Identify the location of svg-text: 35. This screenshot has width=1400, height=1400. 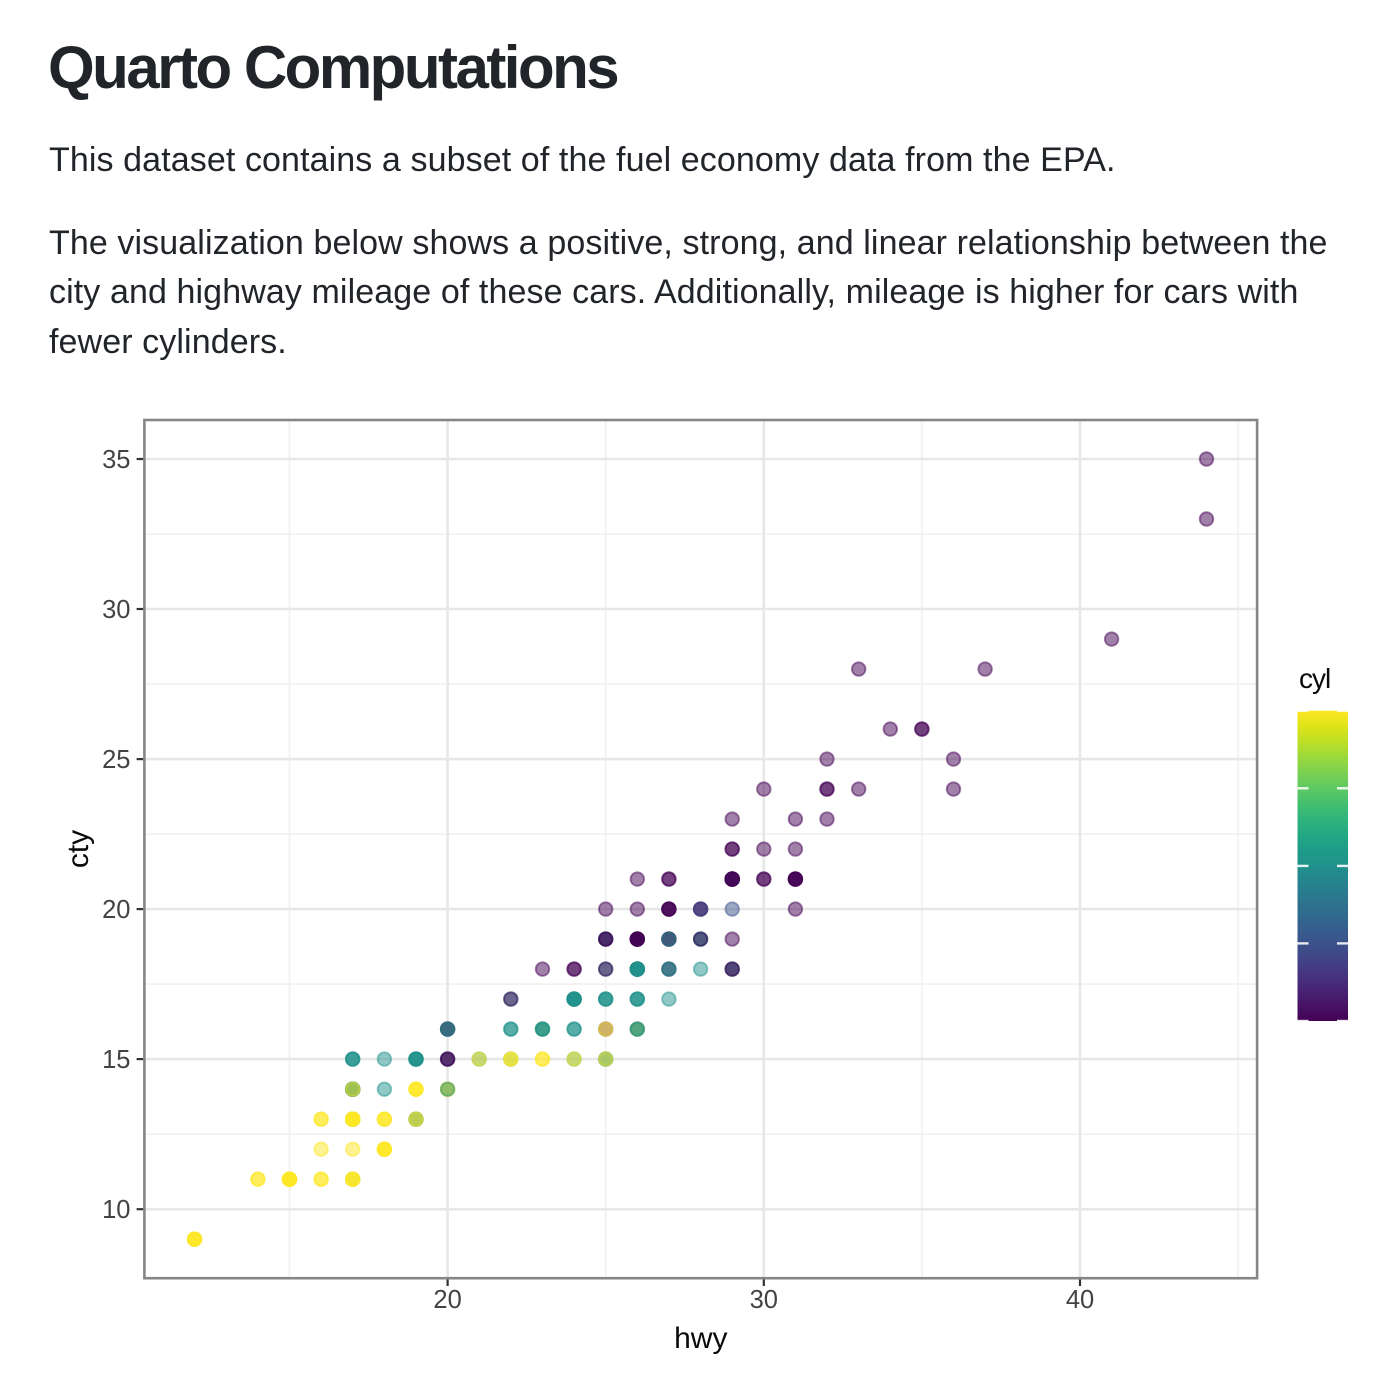
(116, 460).